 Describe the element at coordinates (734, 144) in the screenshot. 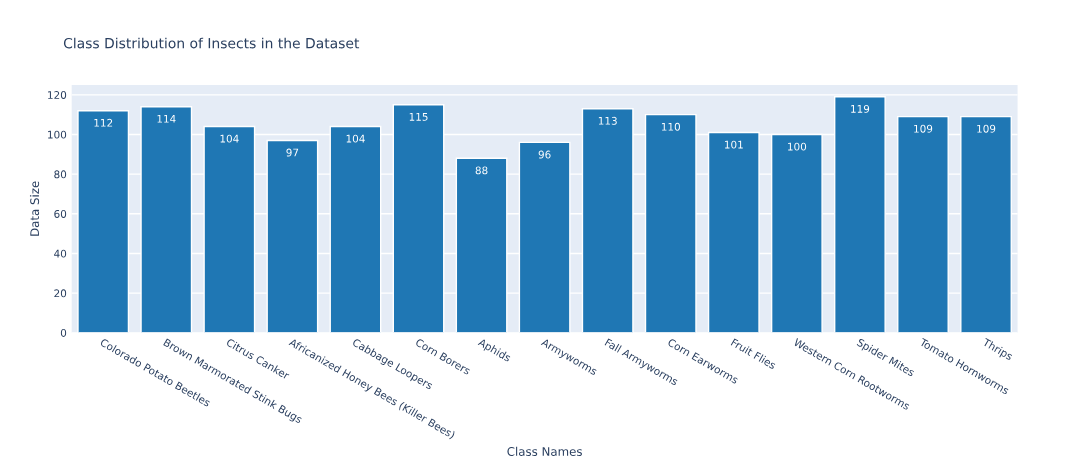

I see `data-label: 101` at that location.